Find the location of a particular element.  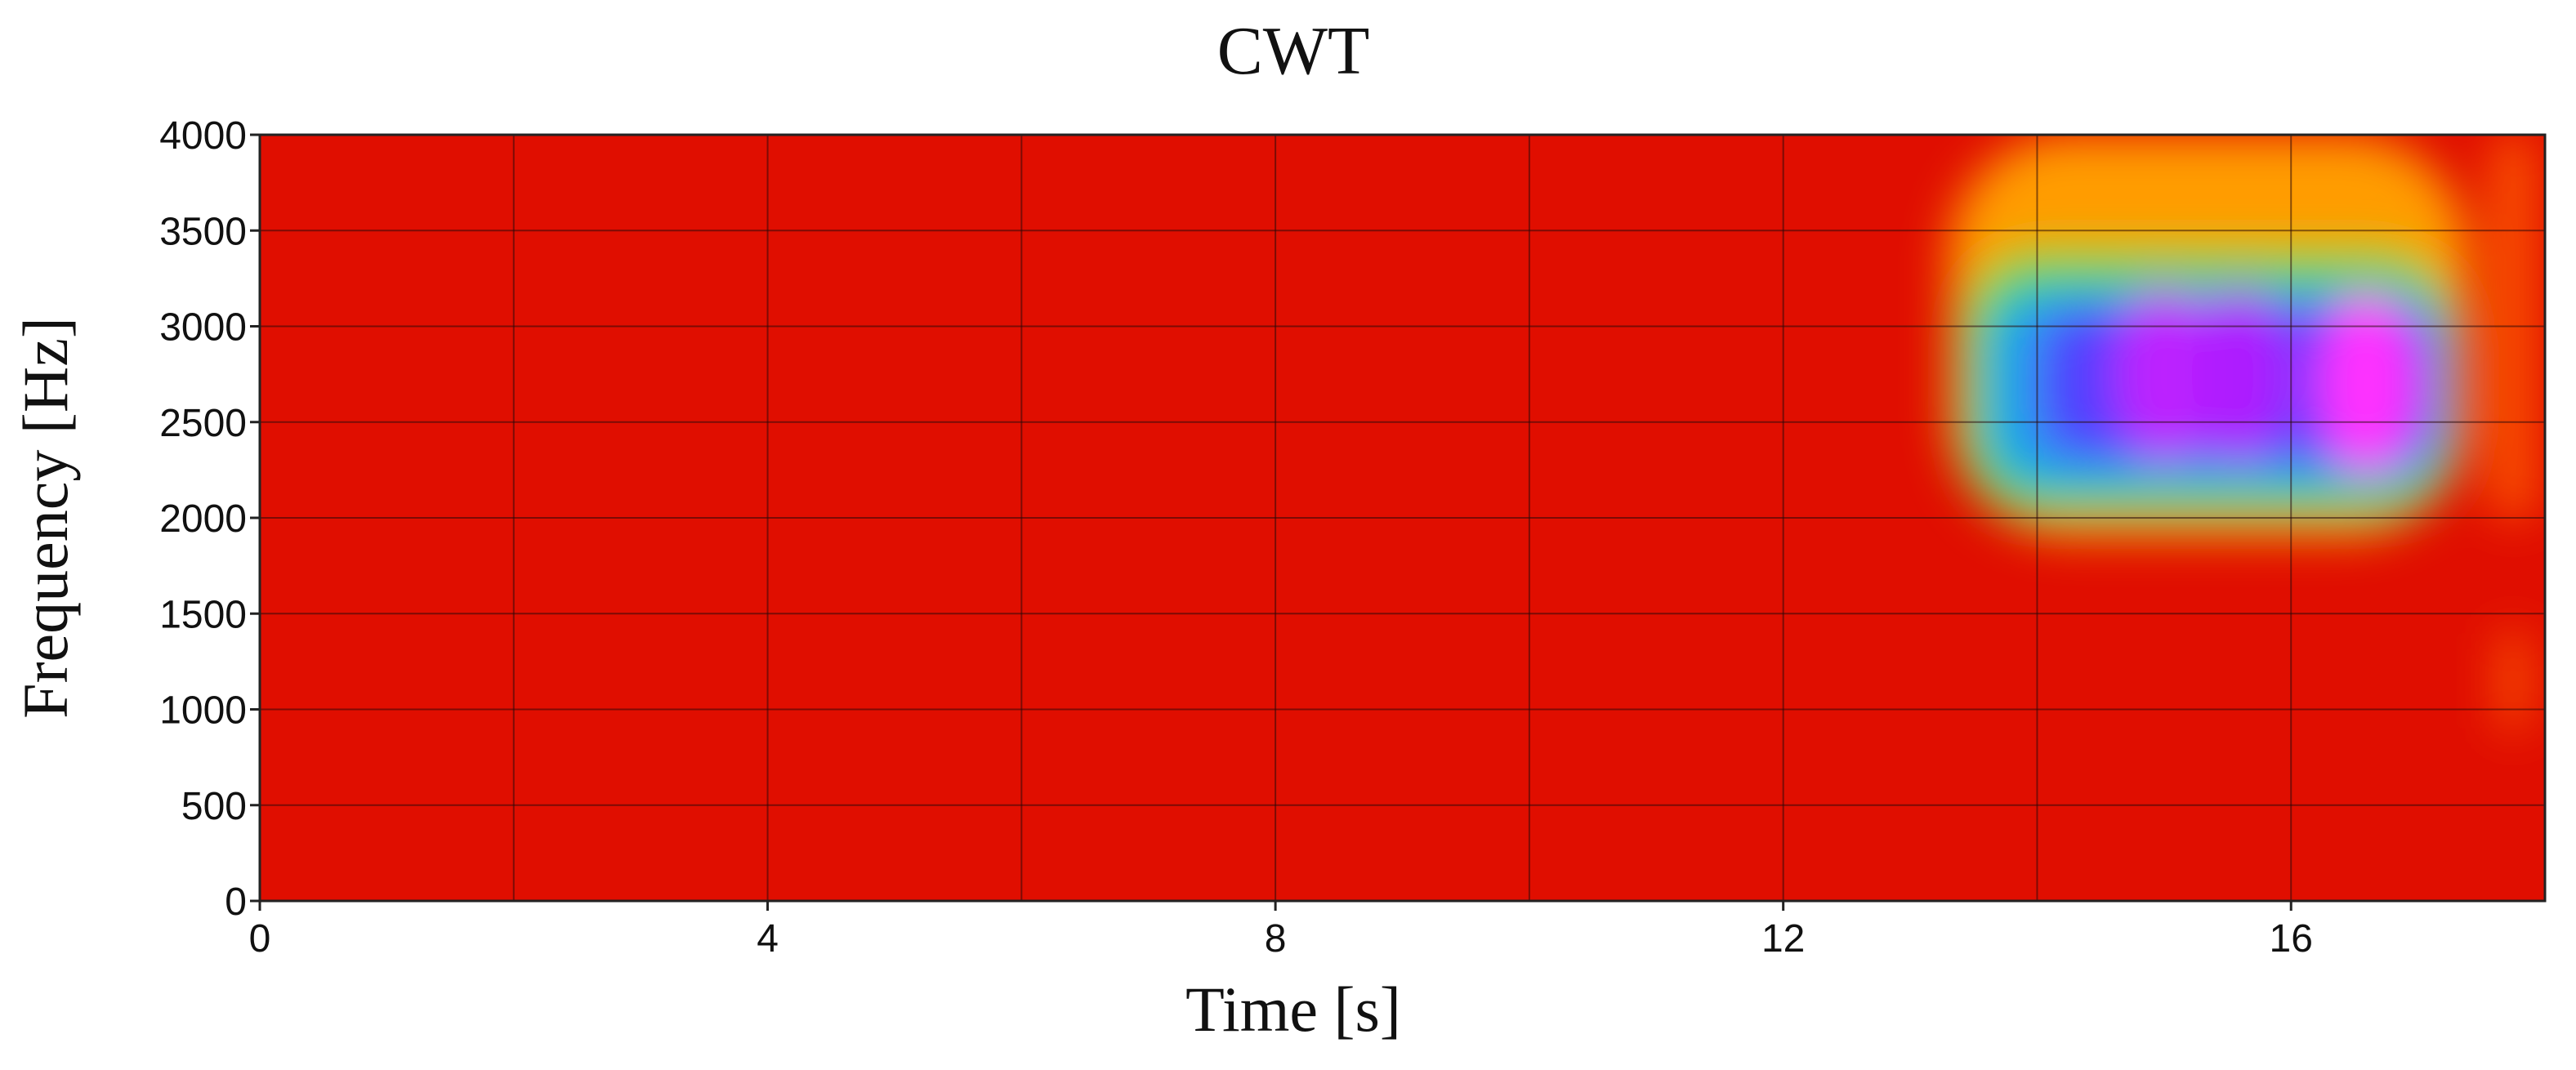

y-tick-label: 1500 is located at coordinates (203, 614).